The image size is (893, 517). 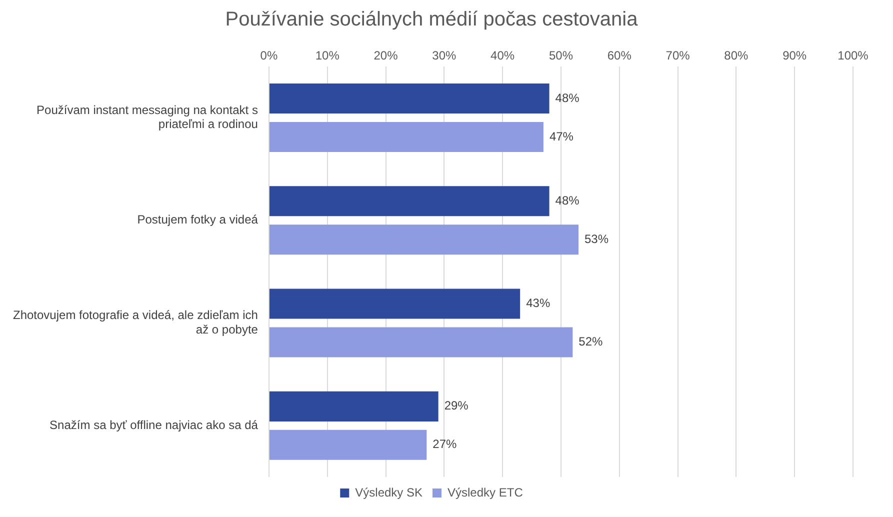 What do you see at coordinates (327, 55) in the screenshot?
I see `x-tick-label: 10%` at bounding box center [327, 55].